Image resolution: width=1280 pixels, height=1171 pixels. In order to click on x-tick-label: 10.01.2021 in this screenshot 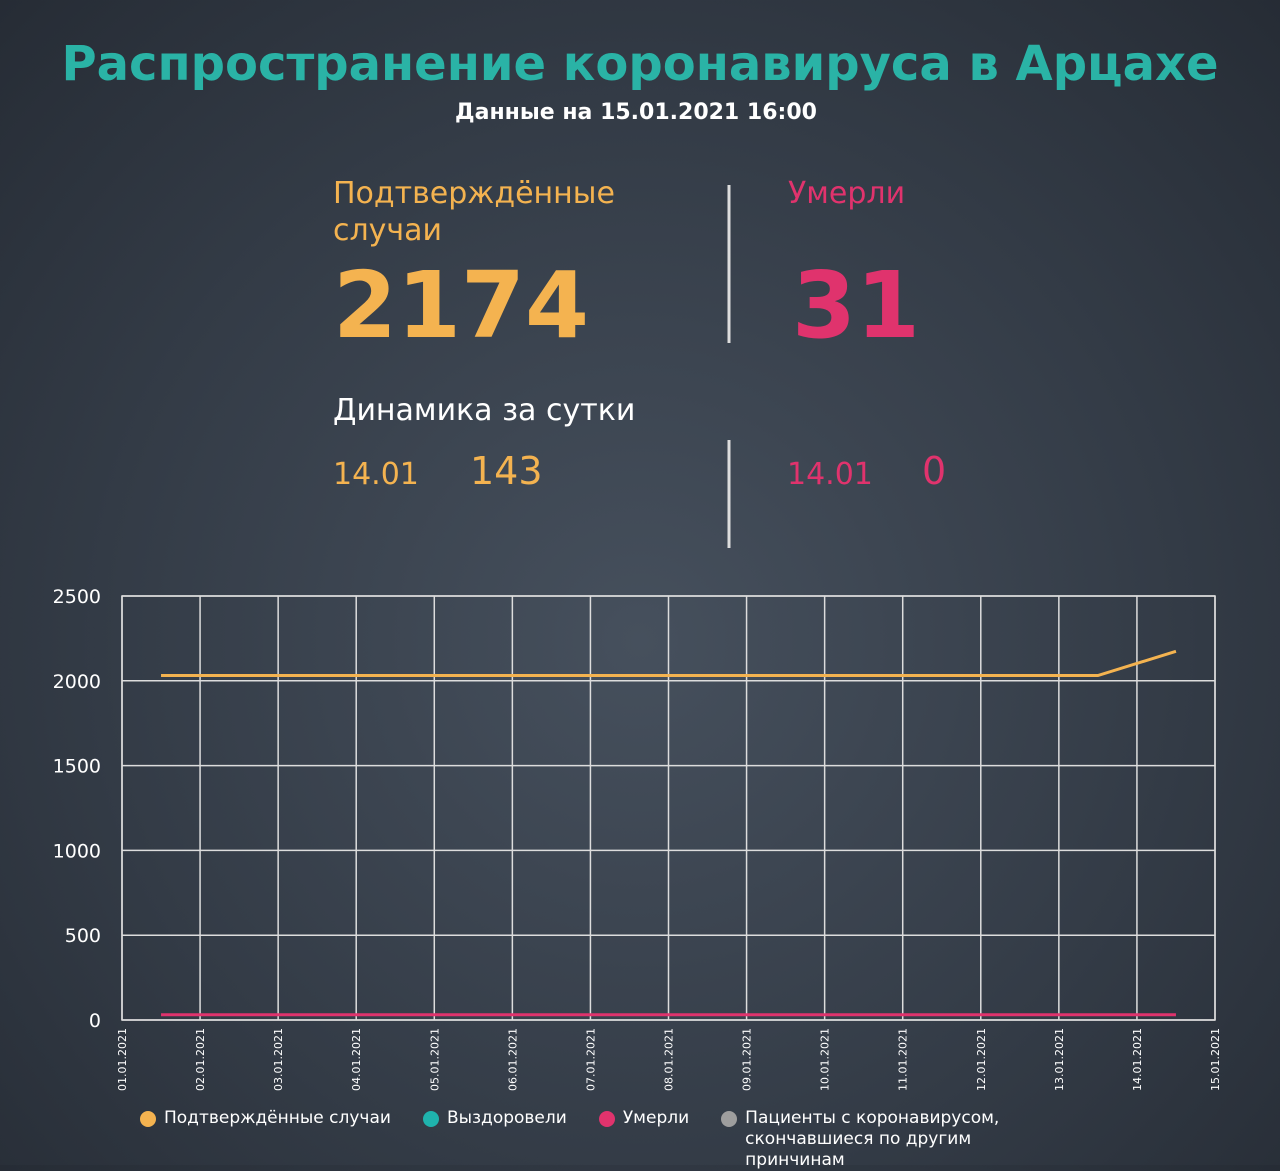, I will do `click(825, 1059)`.